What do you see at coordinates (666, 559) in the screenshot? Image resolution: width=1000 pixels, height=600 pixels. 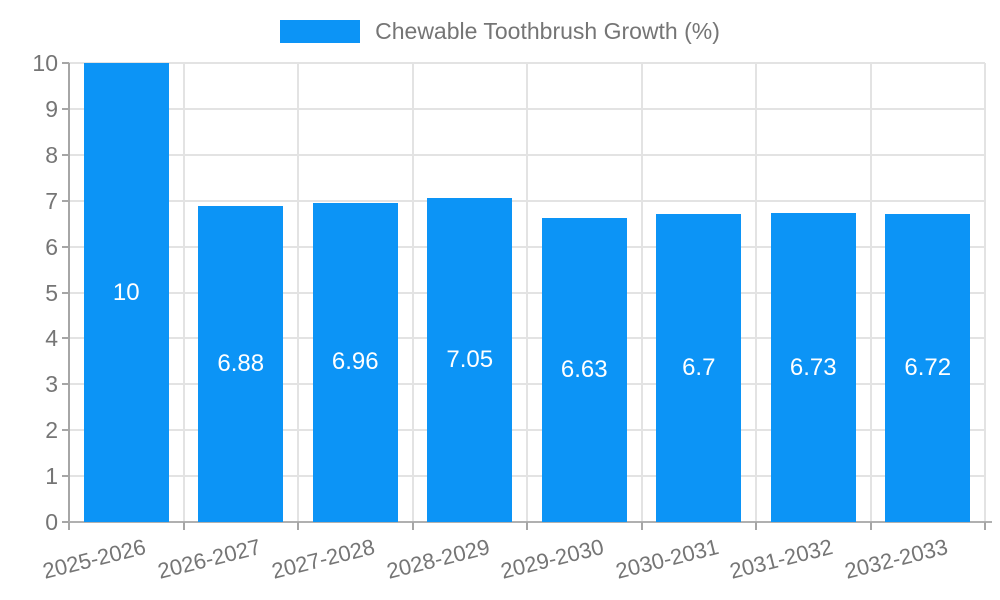 I see `x-tick-label: 2030-2031` at bounding box center [666, 559].